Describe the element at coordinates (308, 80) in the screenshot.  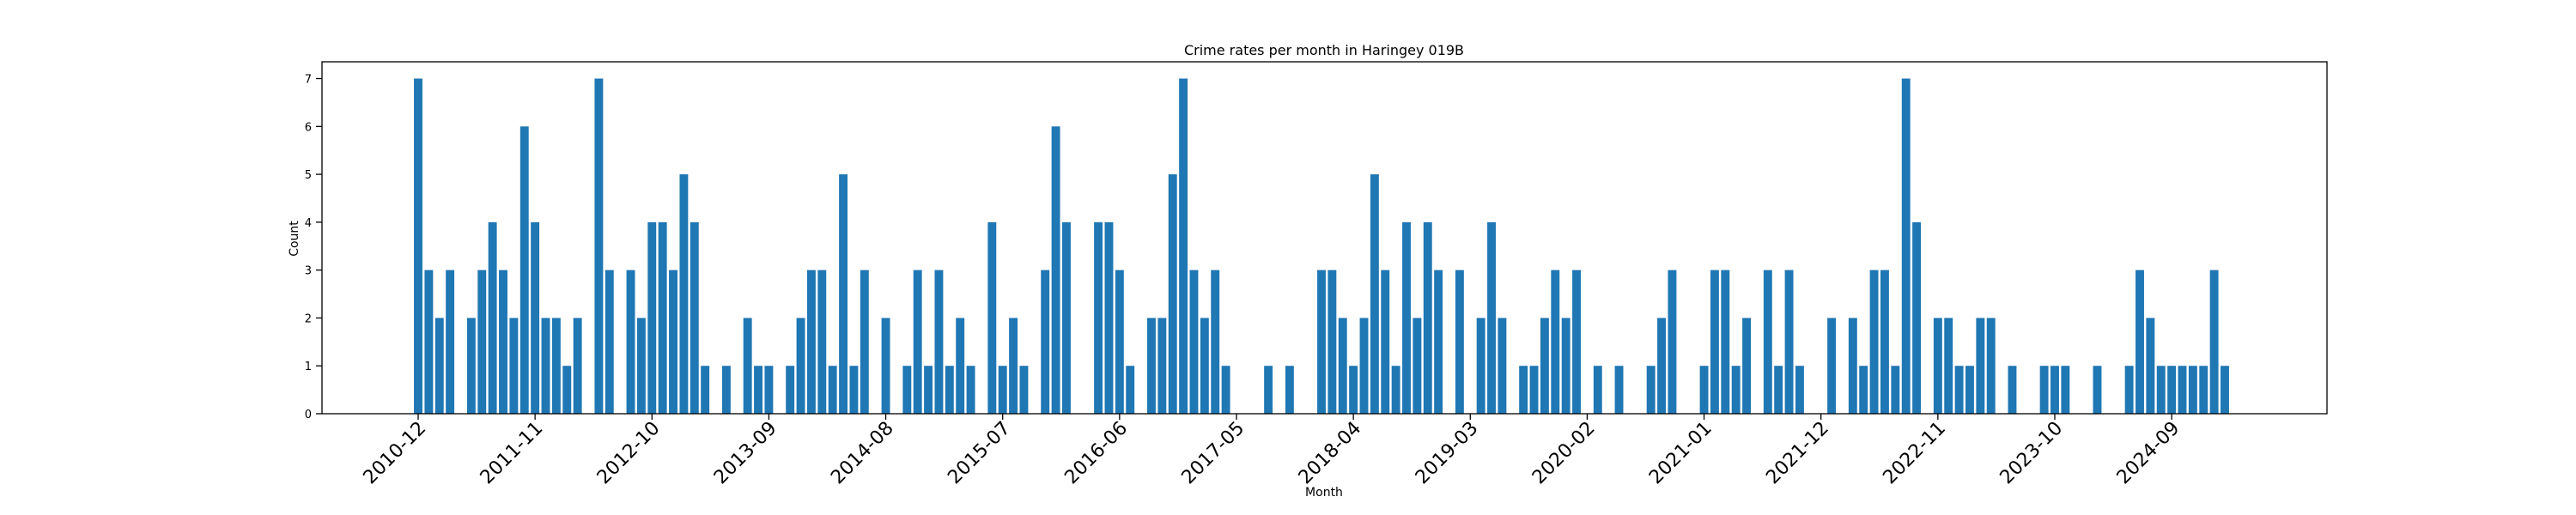
I see `y-tick-label: 7` at that location.